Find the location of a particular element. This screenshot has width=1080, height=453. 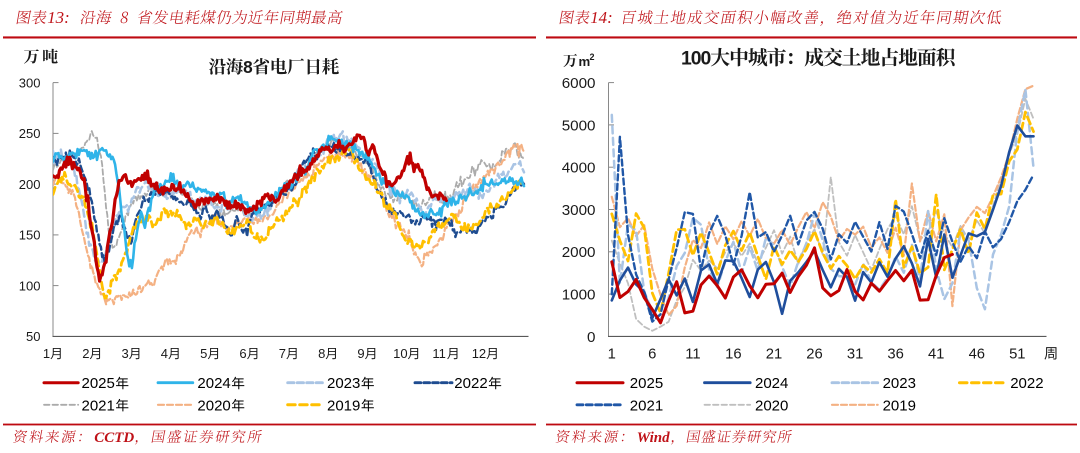

svg-text: 3 is located at coordinates (125, 353).